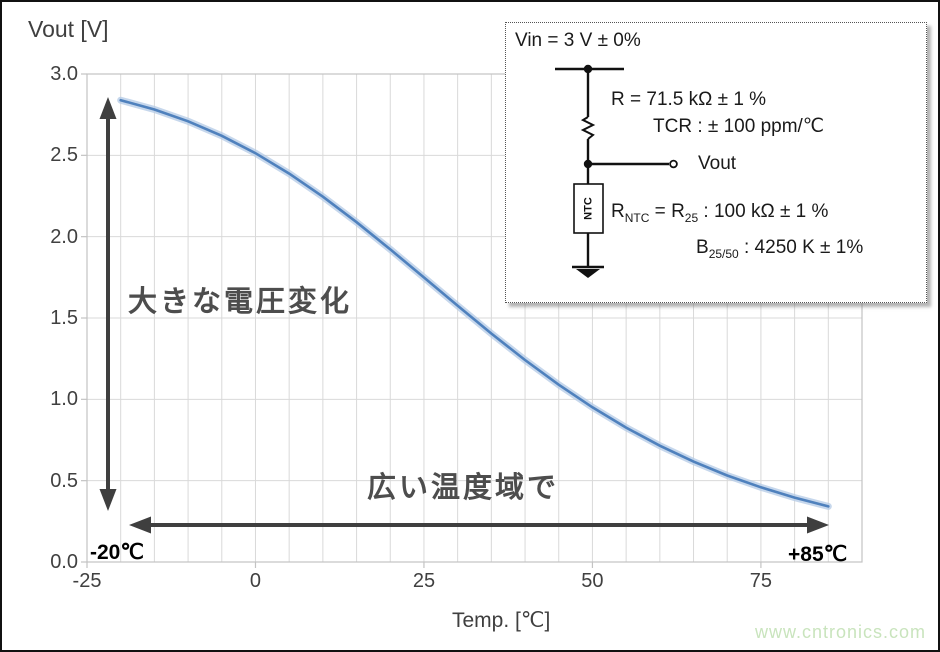 Image resolution: width=940 pixels, height=652 pixels. I want to click on vout-label: Vout, so click(717, 163).